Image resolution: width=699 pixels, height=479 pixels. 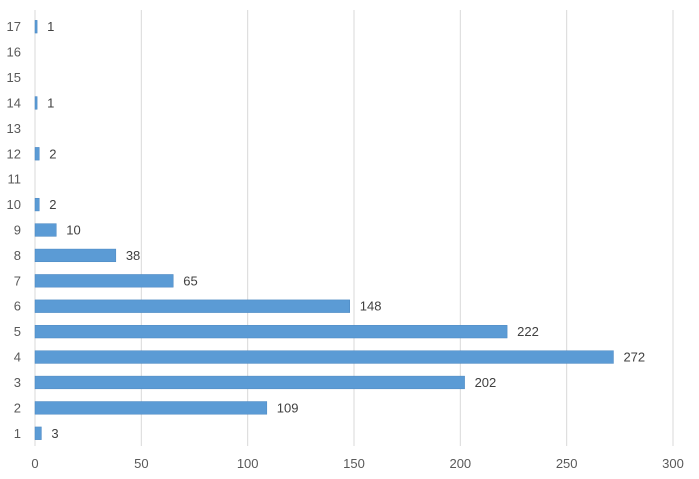 I want to click on x-tick-label: 100, so click(x=248, y=463).